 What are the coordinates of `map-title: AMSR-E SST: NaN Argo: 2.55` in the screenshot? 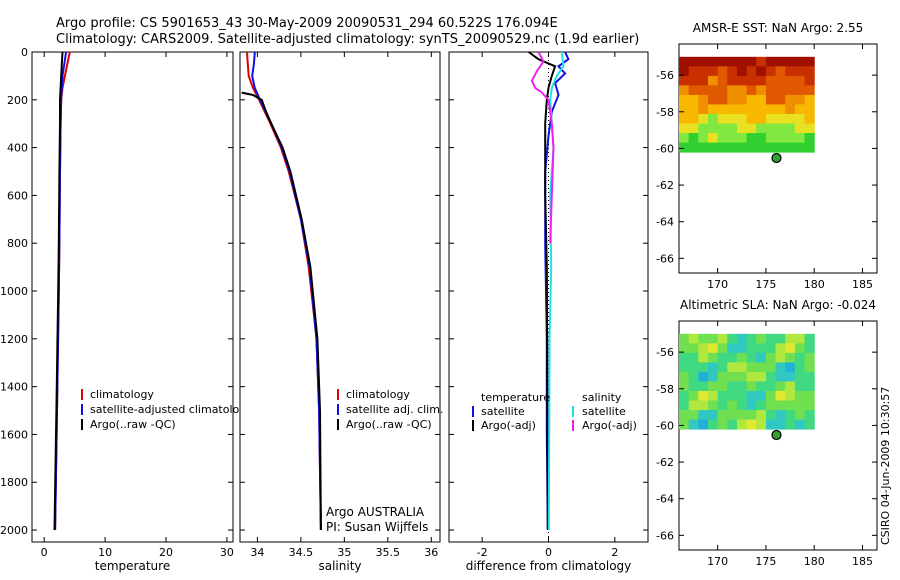 It's located at (778, 28).